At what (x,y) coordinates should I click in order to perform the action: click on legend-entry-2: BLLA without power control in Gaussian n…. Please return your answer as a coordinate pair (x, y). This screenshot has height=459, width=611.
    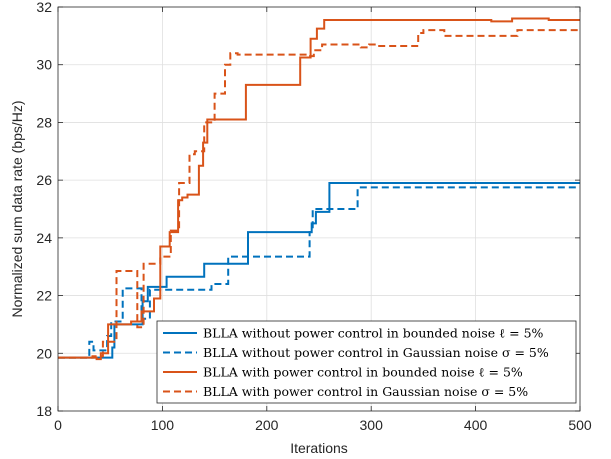
    Looking at the image, I should click on (376, 352).